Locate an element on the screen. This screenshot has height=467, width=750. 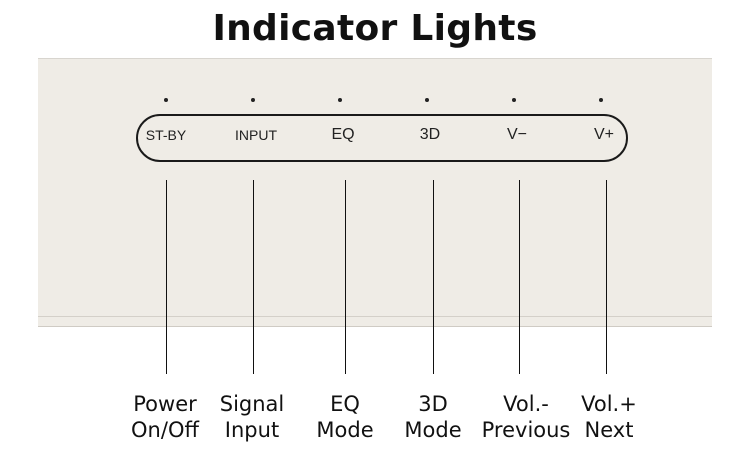
caption-eq: EQ Mode is located at coordinates (345, 417).